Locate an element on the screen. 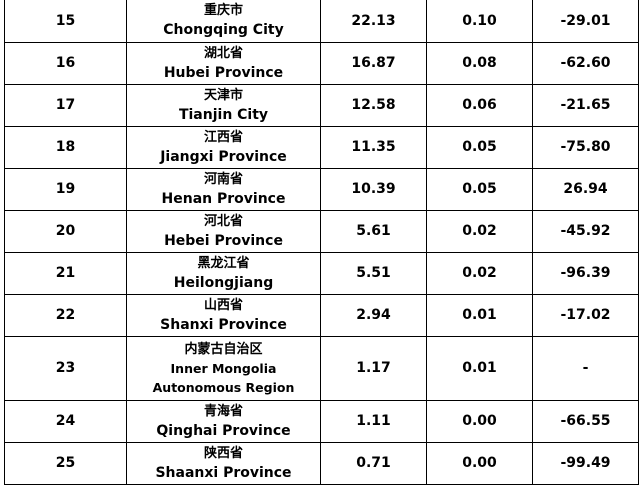 The image size is (643, 489). value-cell-1: 12.58 is located at coordinates (373, 105).